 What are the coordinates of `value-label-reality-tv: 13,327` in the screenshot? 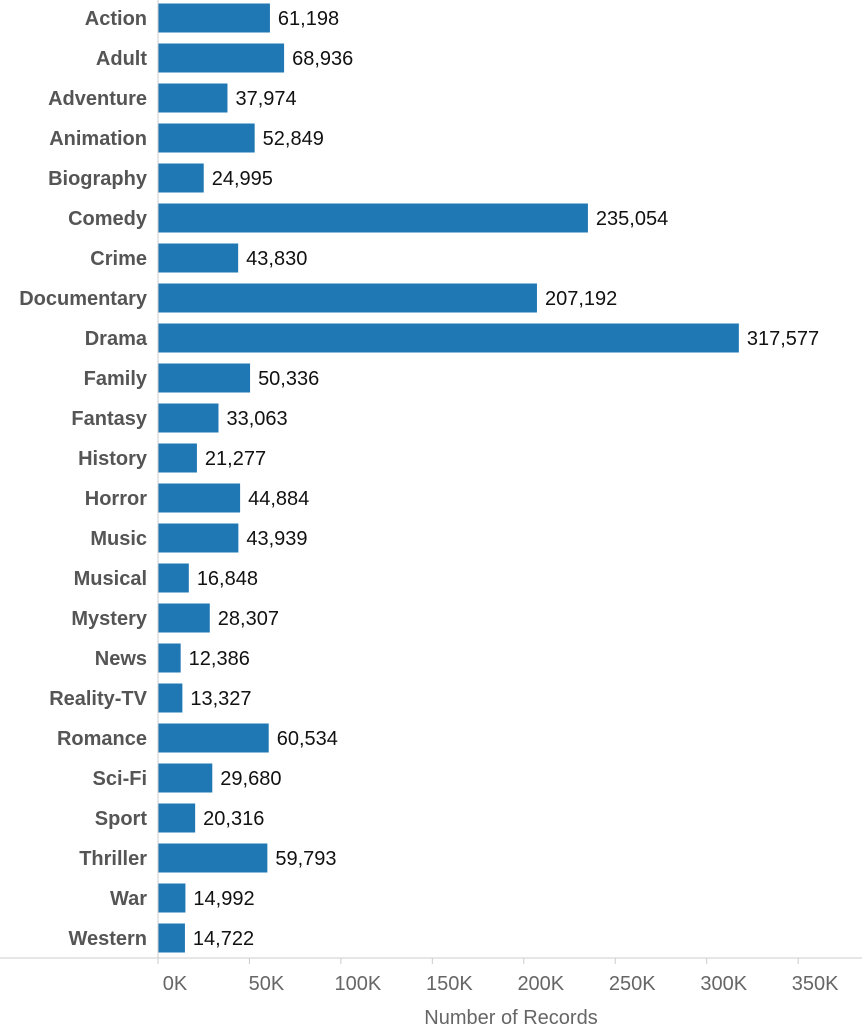 It's located at (220, 699).